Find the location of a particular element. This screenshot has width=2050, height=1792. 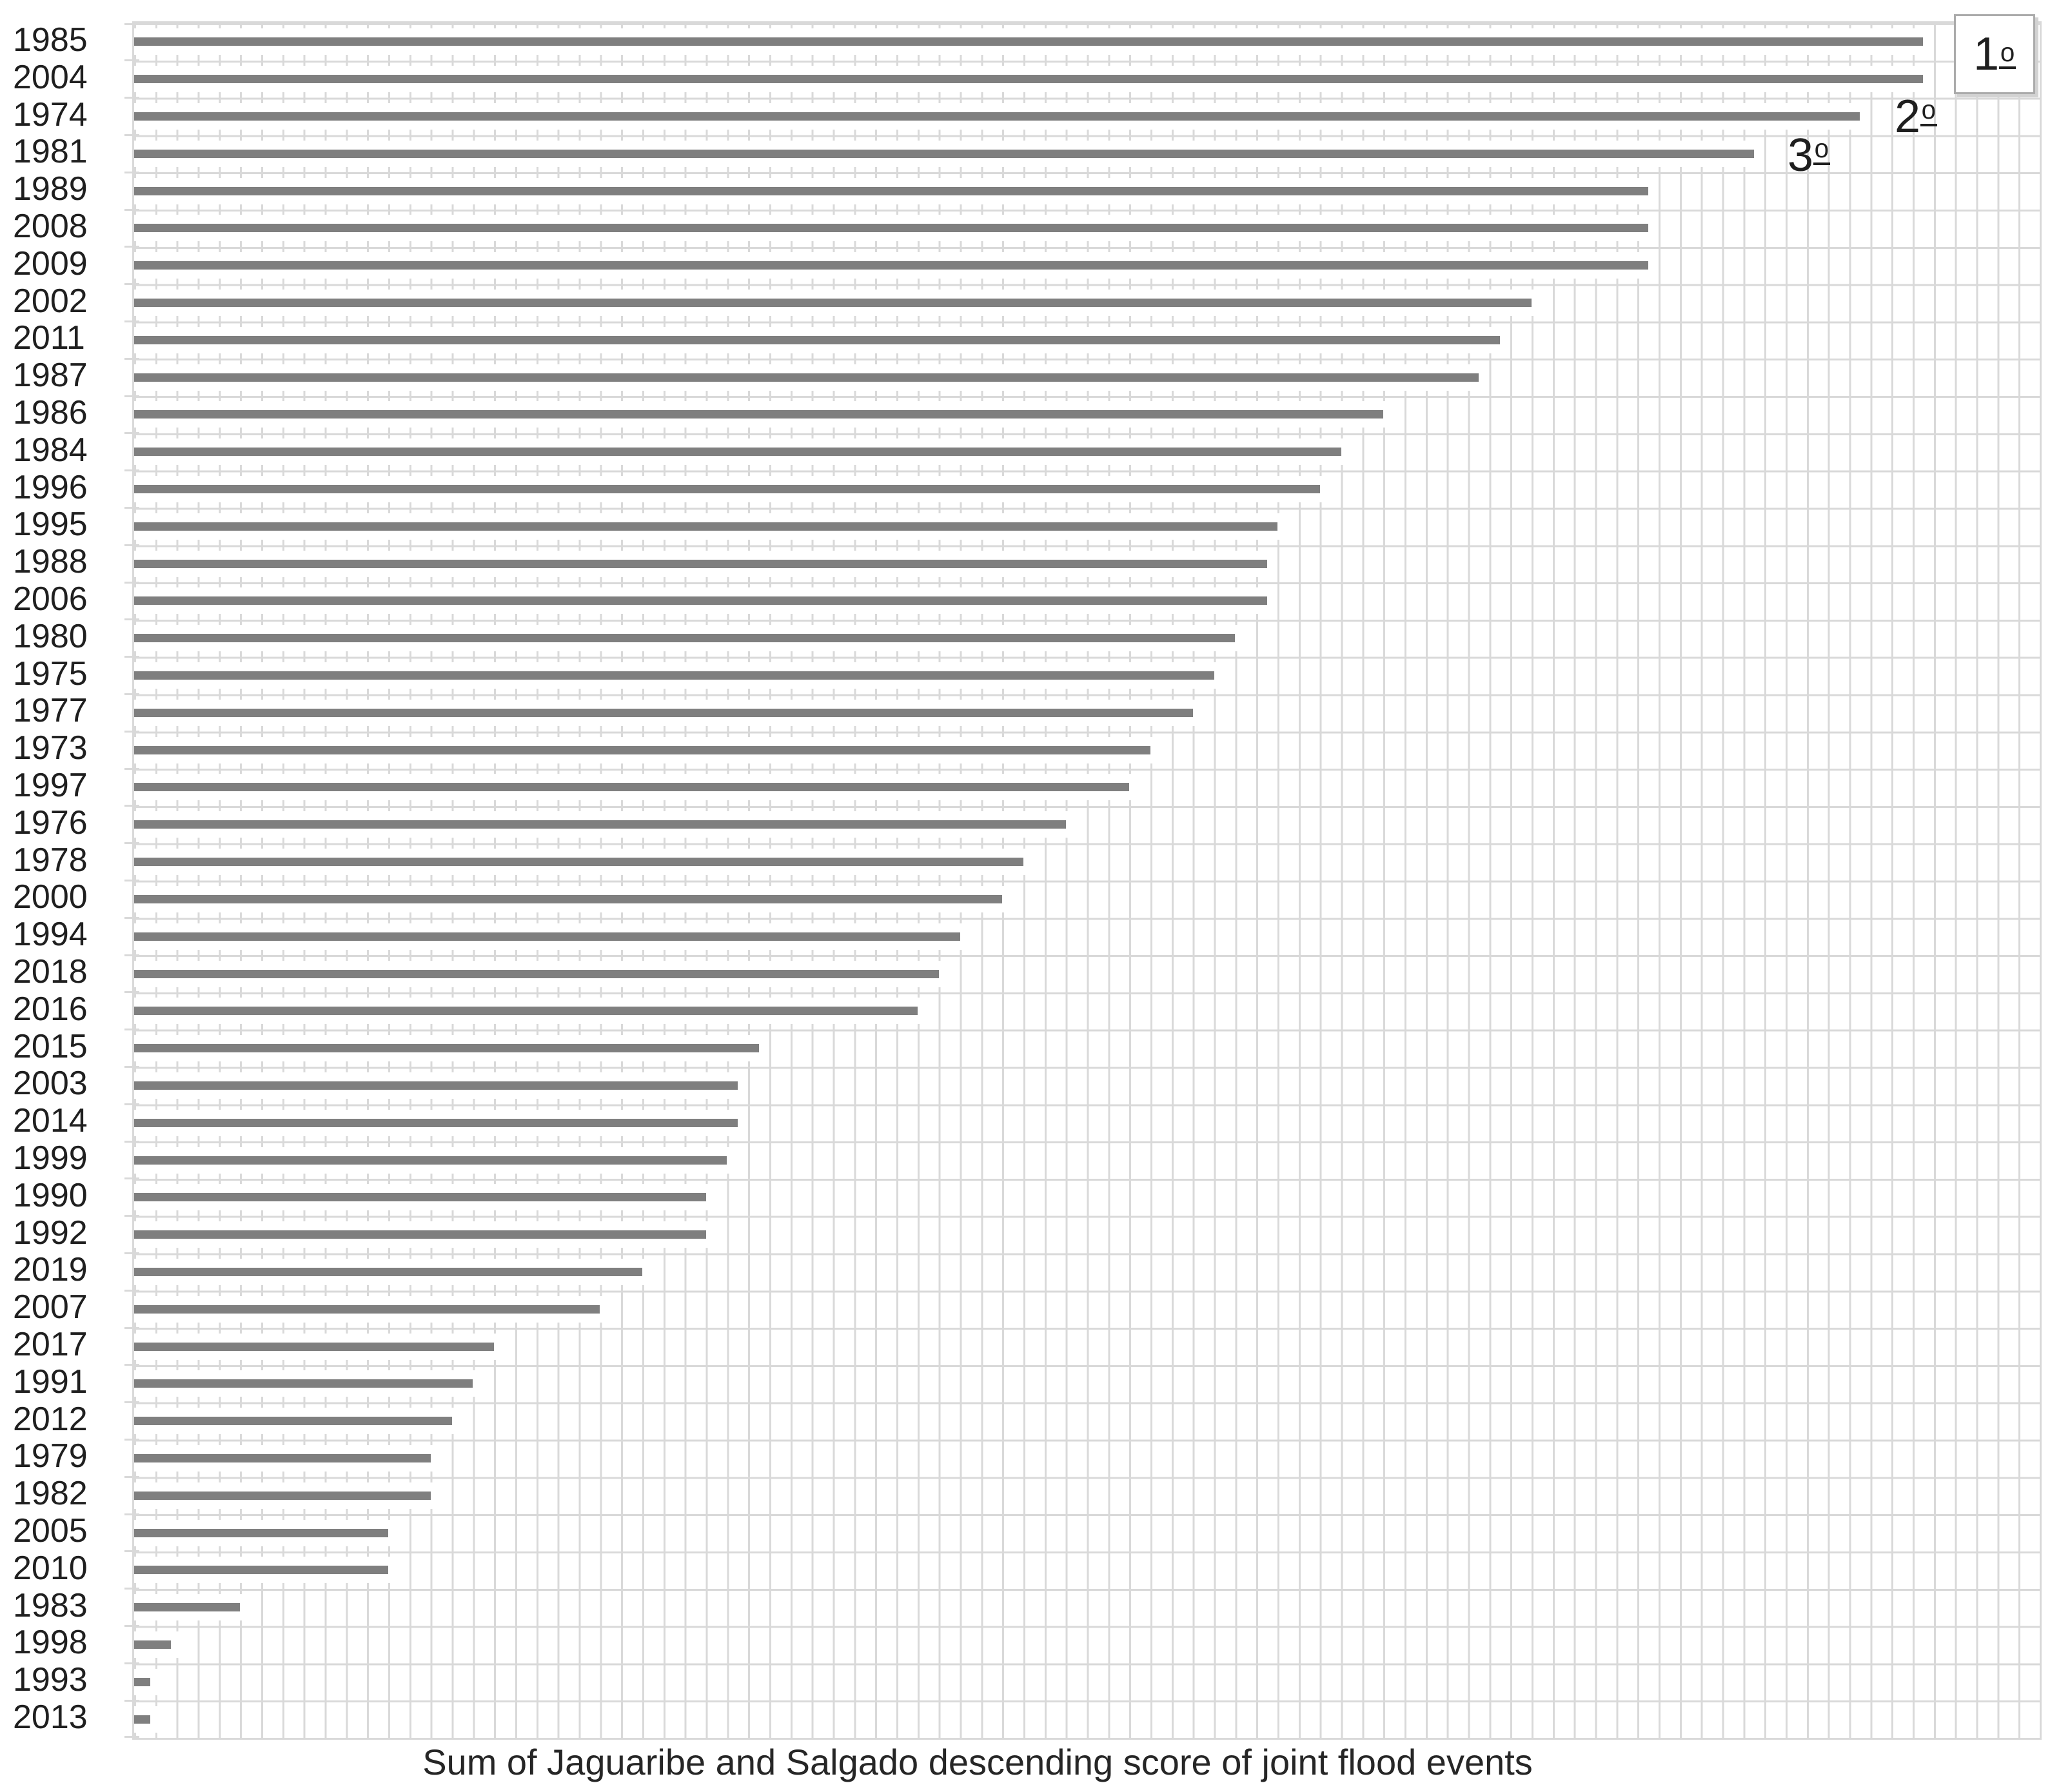

bar-outline-1981 is located at coordinates (948, 153).